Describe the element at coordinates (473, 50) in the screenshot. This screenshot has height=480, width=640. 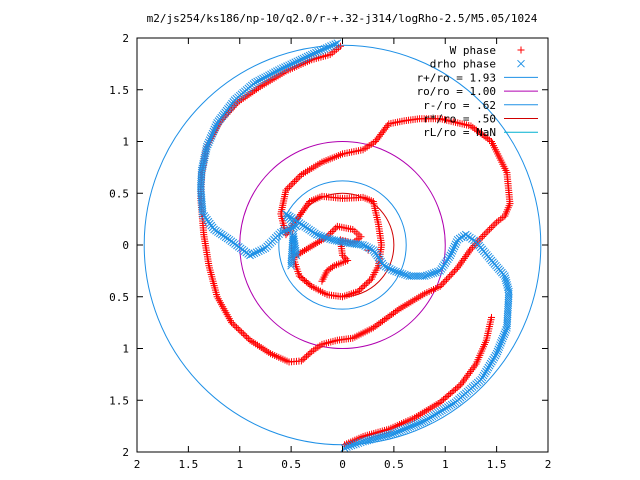
I see `legend-label: W phase` at that location.